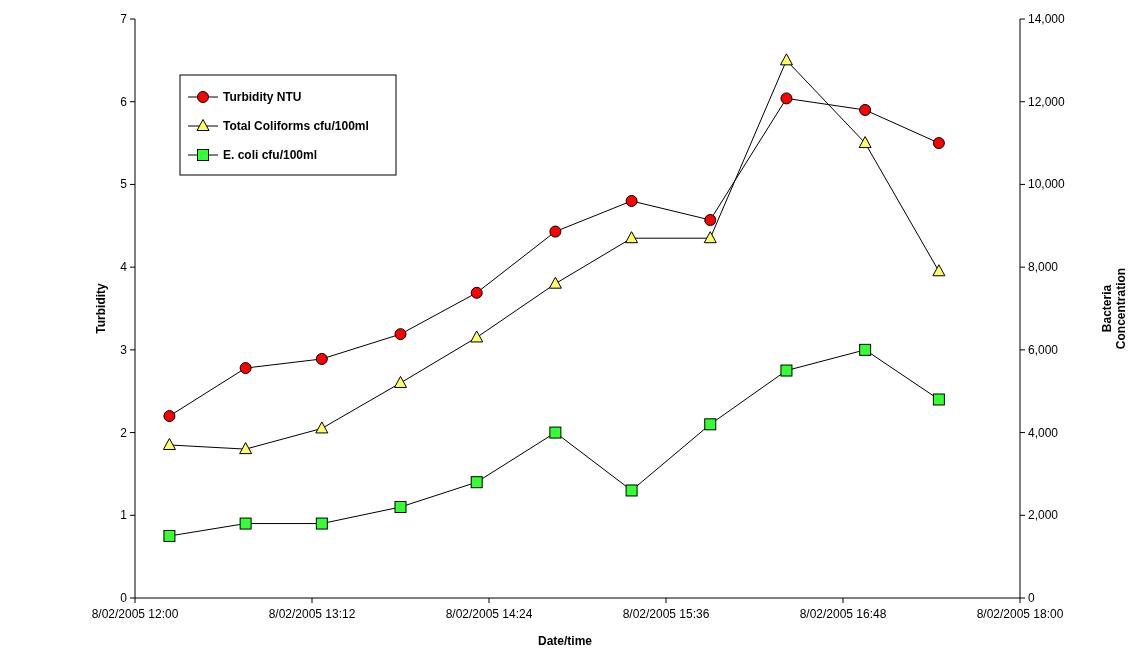 The image size is (1135, 654). What do you see at coordinates (565, 641) in the screenshot?
I see `x-axis-title: Date/time` at bounding box center [565, 641].